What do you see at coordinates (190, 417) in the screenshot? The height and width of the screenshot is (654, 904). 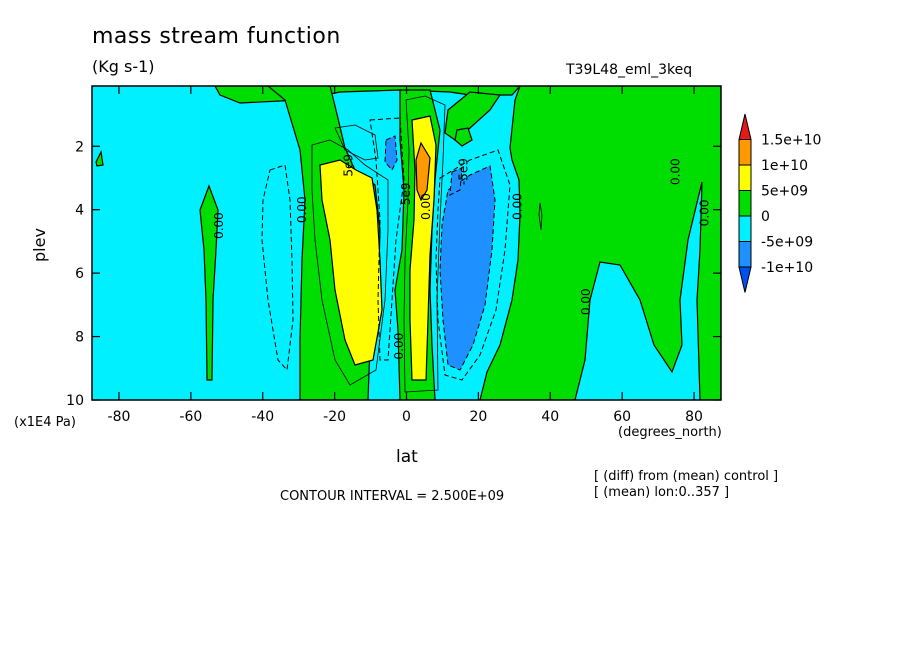 I see `x-tick-label: -60` at bounding box center [190, 417].